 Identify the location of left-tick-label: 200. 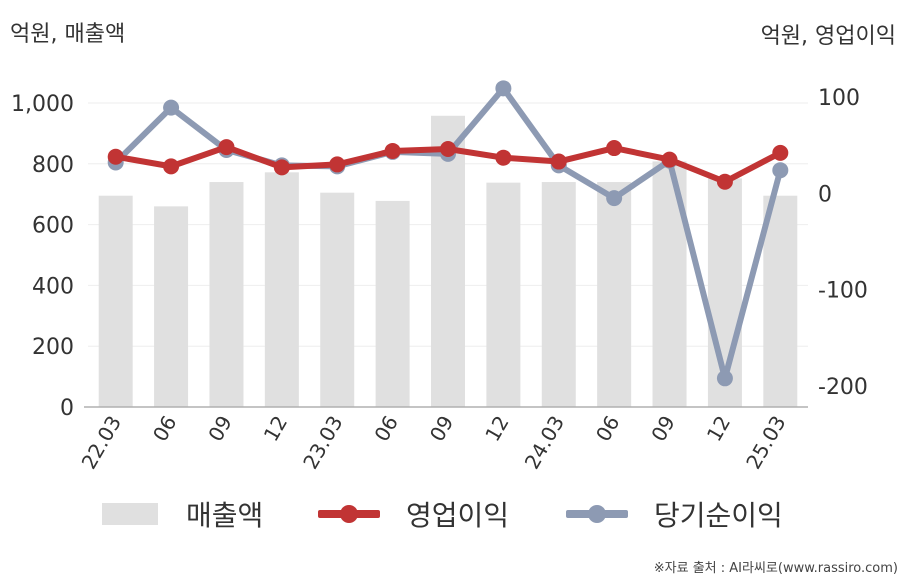
(53, 347).